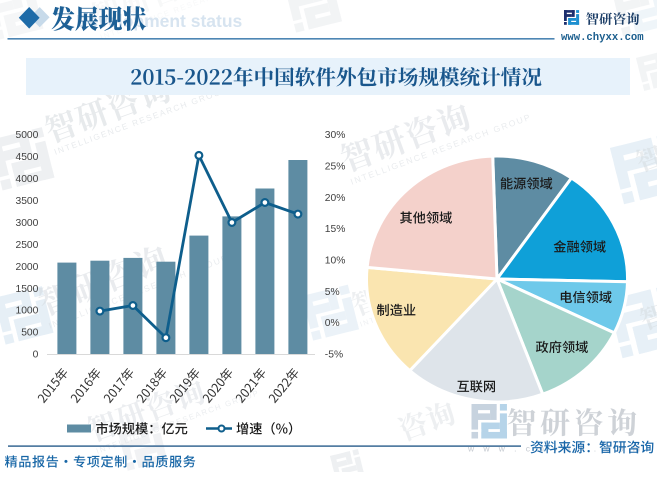 The image size is (657, 477). What do you see at coordinates (26, 157) in the screenshot?
I see `svg-text: 4500` at bounding box center [26, 157].